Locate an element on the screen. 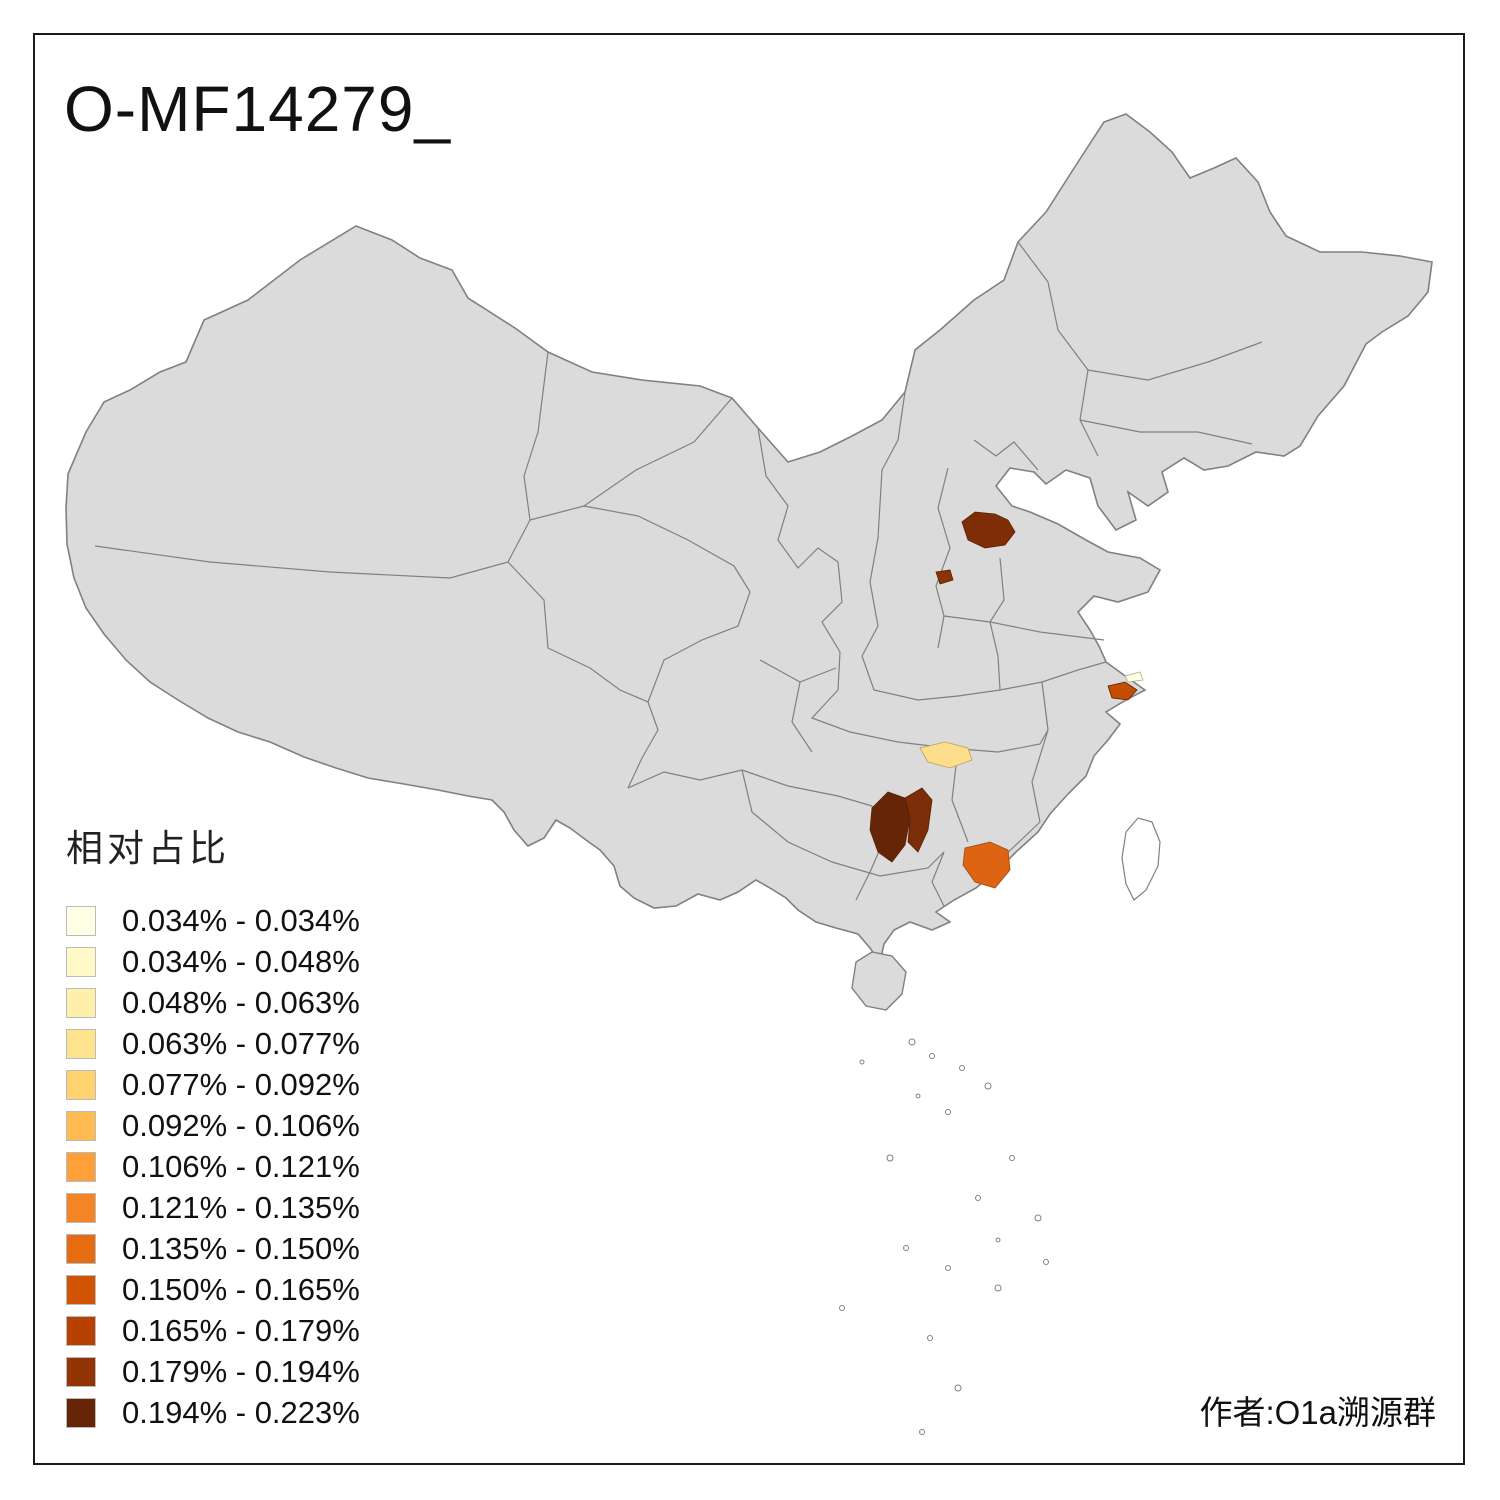 Image resolution: width=1500 pixels, height=1500 pixels. legend-item: 0.135% - 0.150% is located at coordinates (246, 1248).